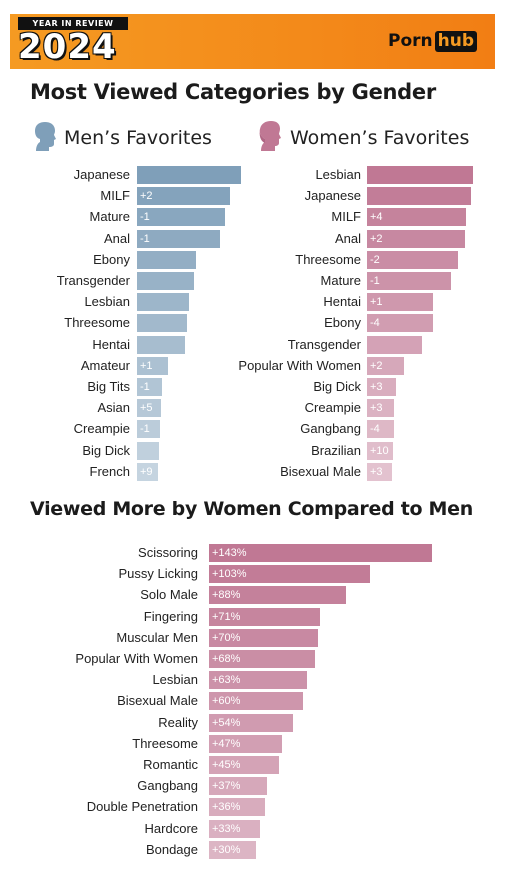 This screenshot has width=505, height=879. What do you see at coordinates (226, 828) in the screenshot?
I see `bar-value-label: +33%` at bounding box center [226, 828].